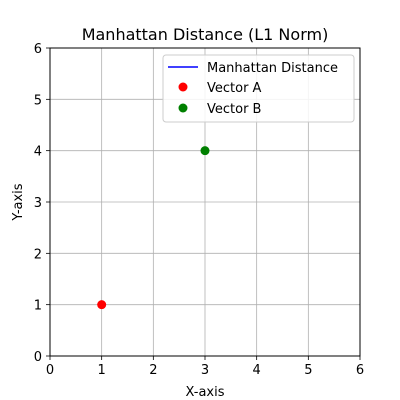 The image size is (400, 400). What do you see at coordinates (205, 34) in the screenshot?
I see `chart-title: Manhattan Distance (L1 Norm)` at bounding box center [205, 34].